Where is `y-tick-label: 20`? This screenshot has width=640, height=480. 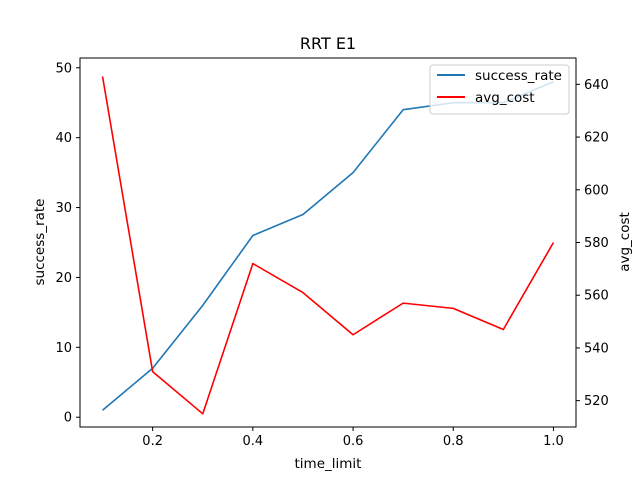 y-tick-label: 20 is located at coordinates (63, 278).